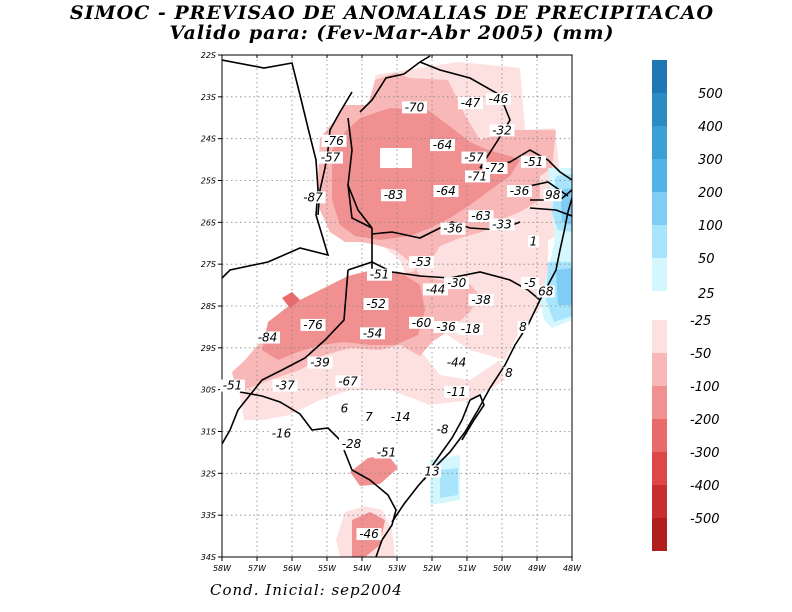 This screenshot has height=612, width=792. I want to click on lat-tick-label: 26S, so click(208, 222).